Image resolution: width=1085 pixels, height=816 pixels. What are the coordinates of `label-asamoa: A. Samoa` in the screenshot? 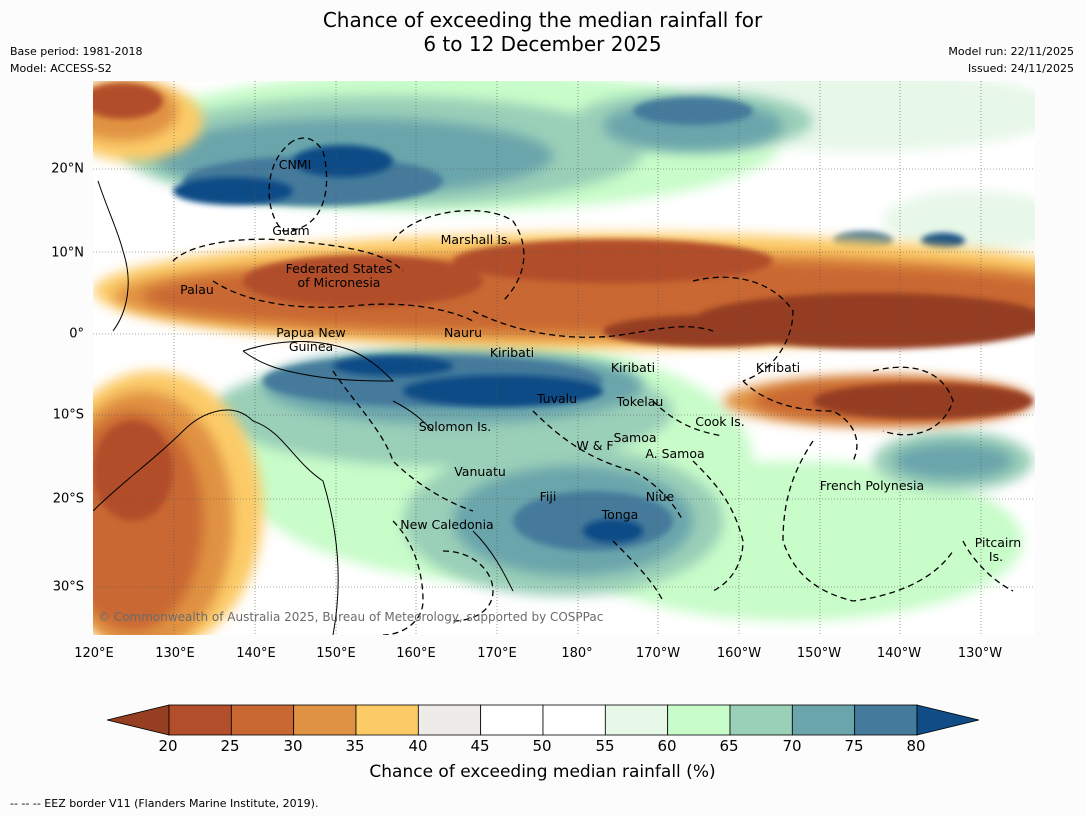 It's located at (674, 453).